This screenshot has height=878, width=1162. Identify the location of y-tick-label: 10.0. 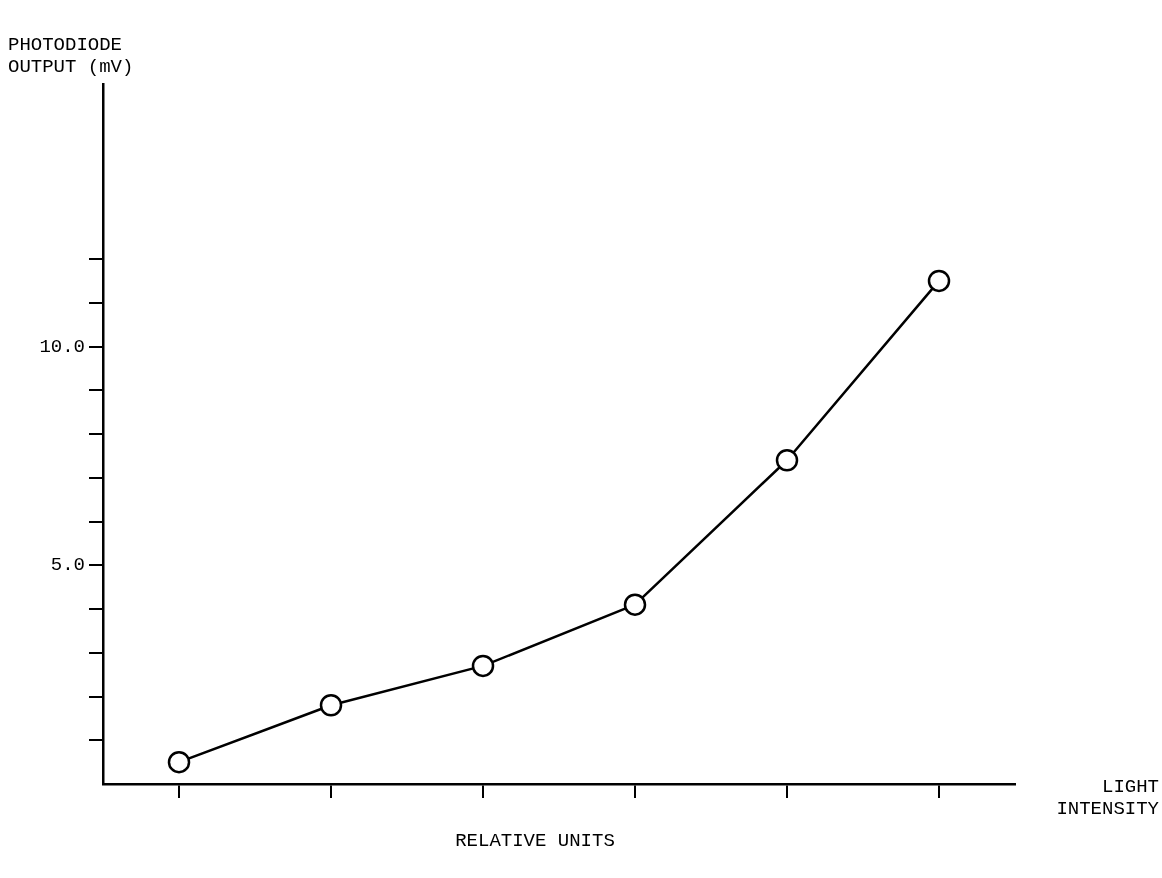
(62, 346).